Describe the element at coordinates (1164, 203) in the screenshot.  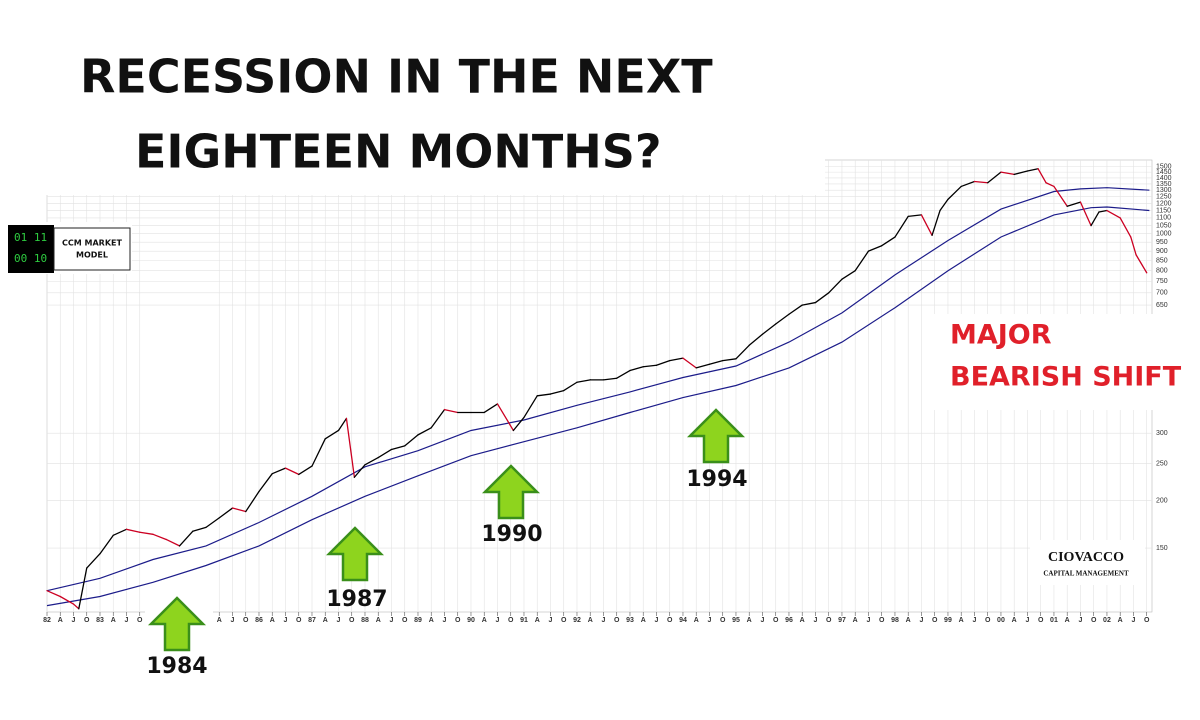
I see `y-tick-label: 1200` at that location.